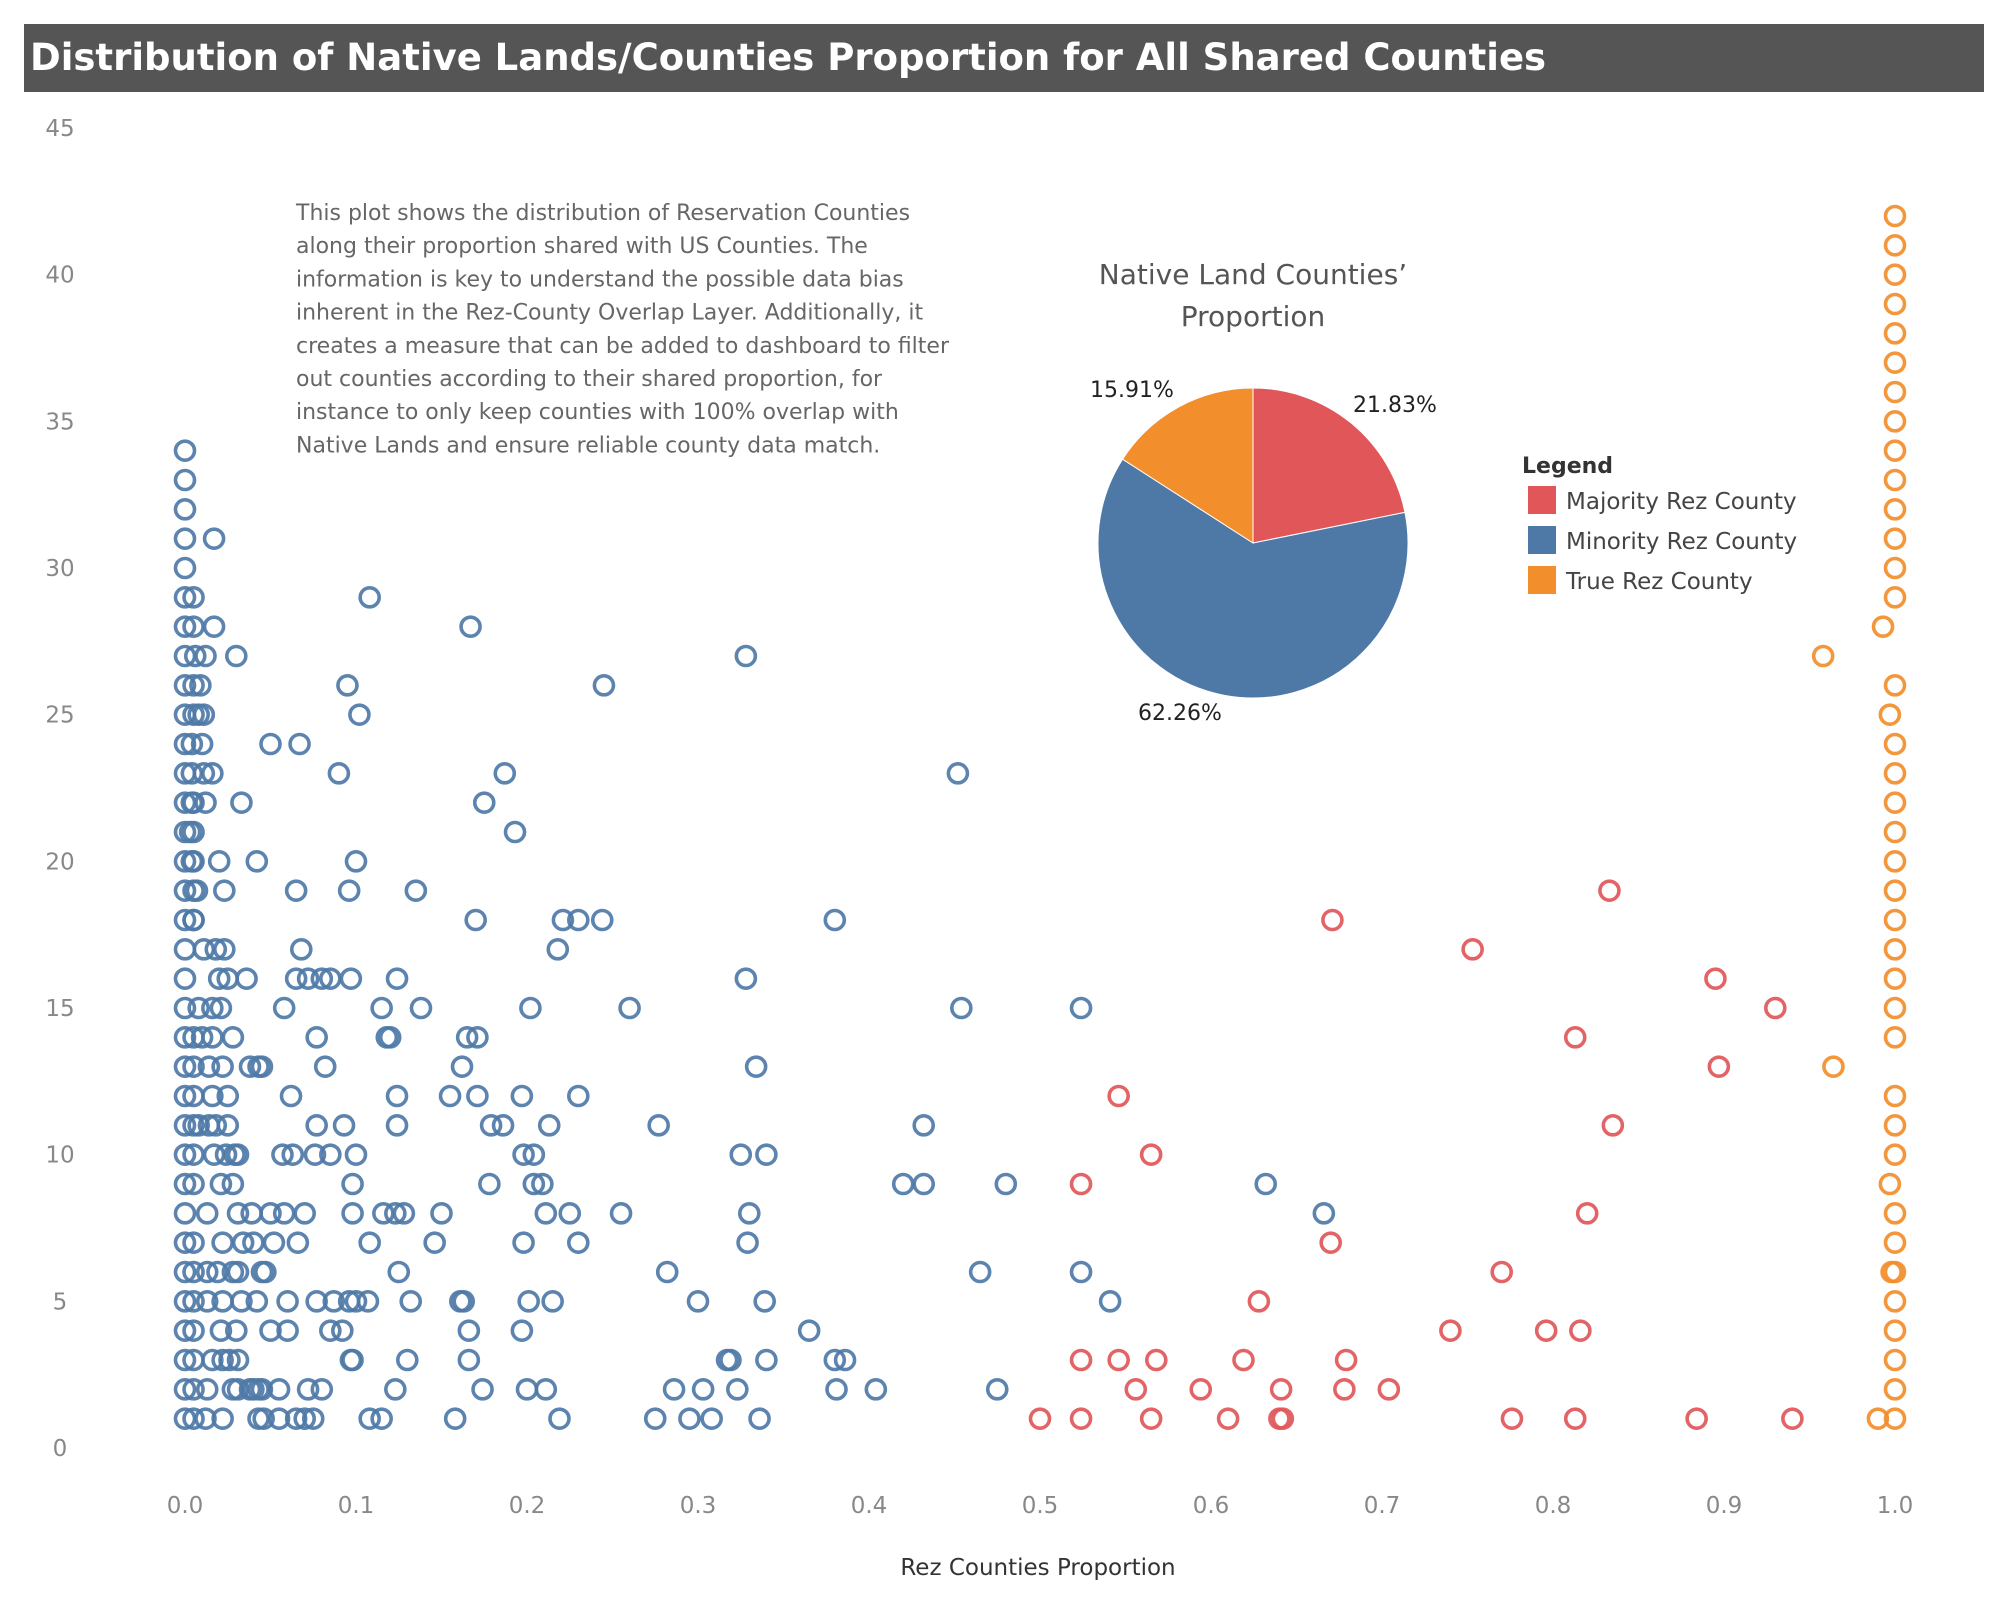  Describe the element at coordinates (1416, 1154) in the screenshot. I see `series-majority-rez-county` at that location.